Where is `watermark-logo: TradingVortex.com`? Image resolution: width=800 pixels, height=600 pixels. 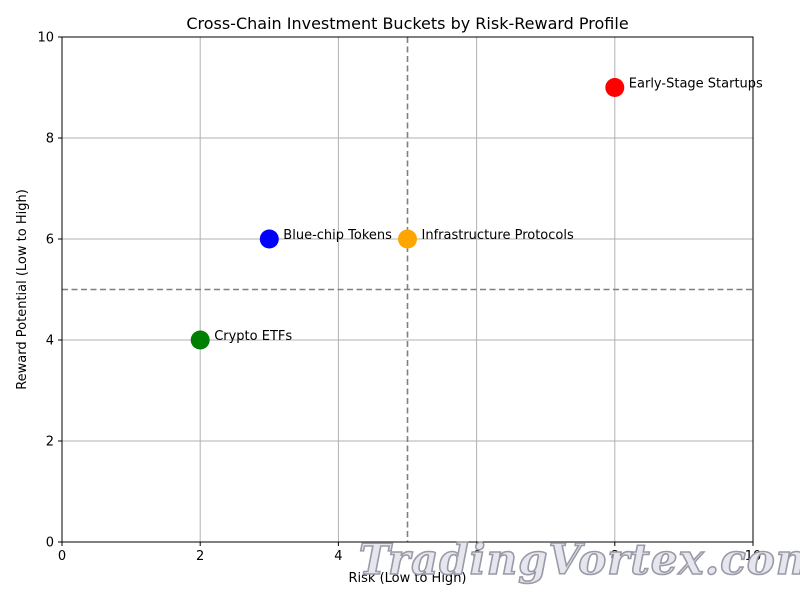 watermark-logo: TradingVortex.com is located at coordinates (579, 559).